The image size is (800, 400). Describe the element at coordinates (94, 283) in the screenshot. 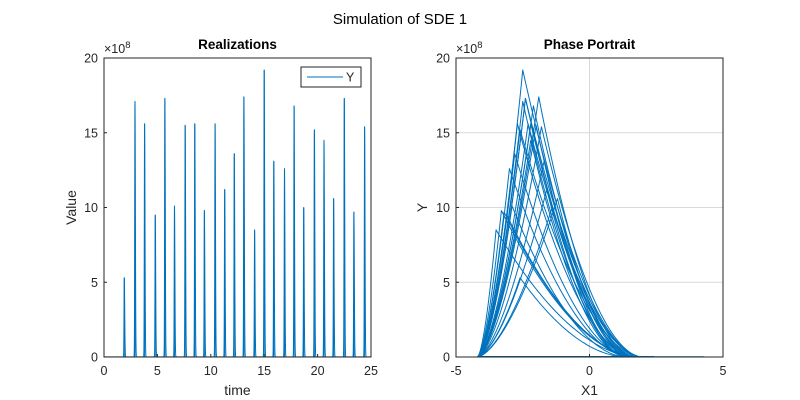

I see `realizations-y-tick-label: 5` at that location.